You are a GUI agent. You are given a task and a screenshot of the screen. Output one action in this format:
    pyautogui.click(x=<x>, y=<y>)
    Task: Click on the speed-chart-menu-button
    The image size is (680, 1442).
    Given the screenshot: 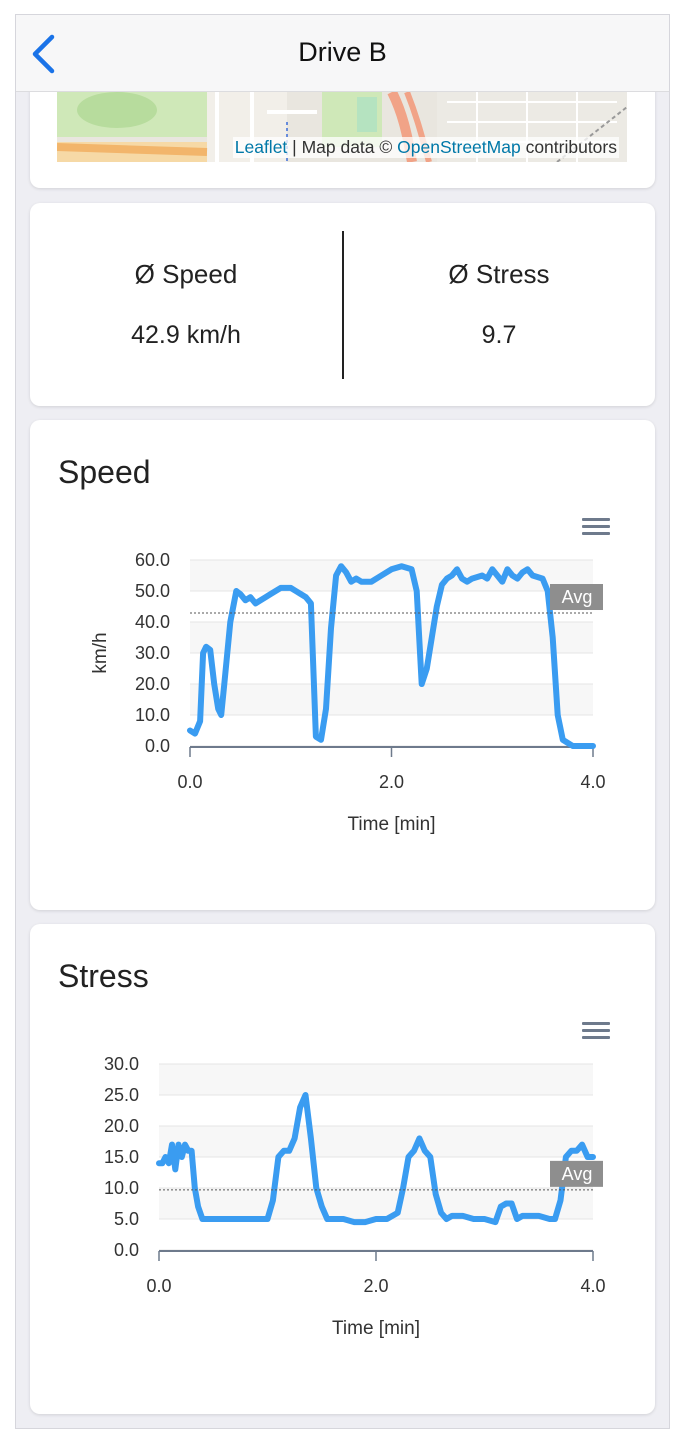 What is the action you would take?
    pyautogui.click(x=596, y=528)
    